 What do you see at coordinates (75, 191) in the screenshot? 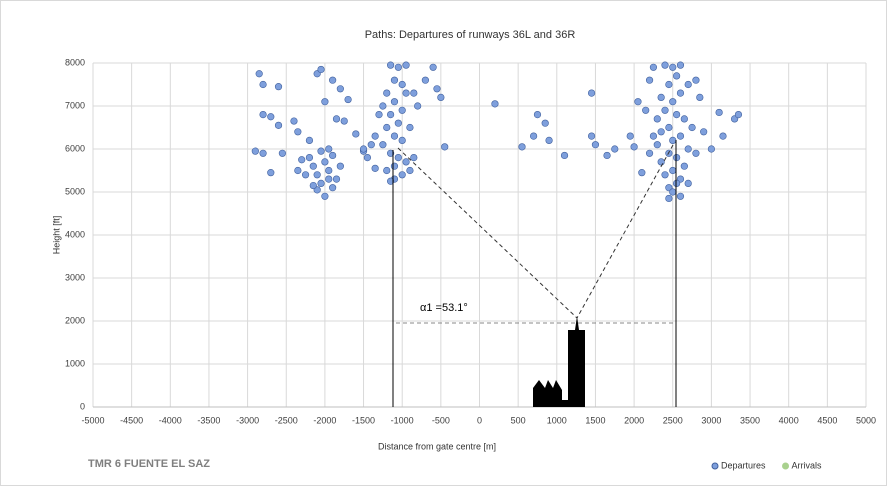
I see `y-tick-label: 5000` at bounding box center [75, 191].